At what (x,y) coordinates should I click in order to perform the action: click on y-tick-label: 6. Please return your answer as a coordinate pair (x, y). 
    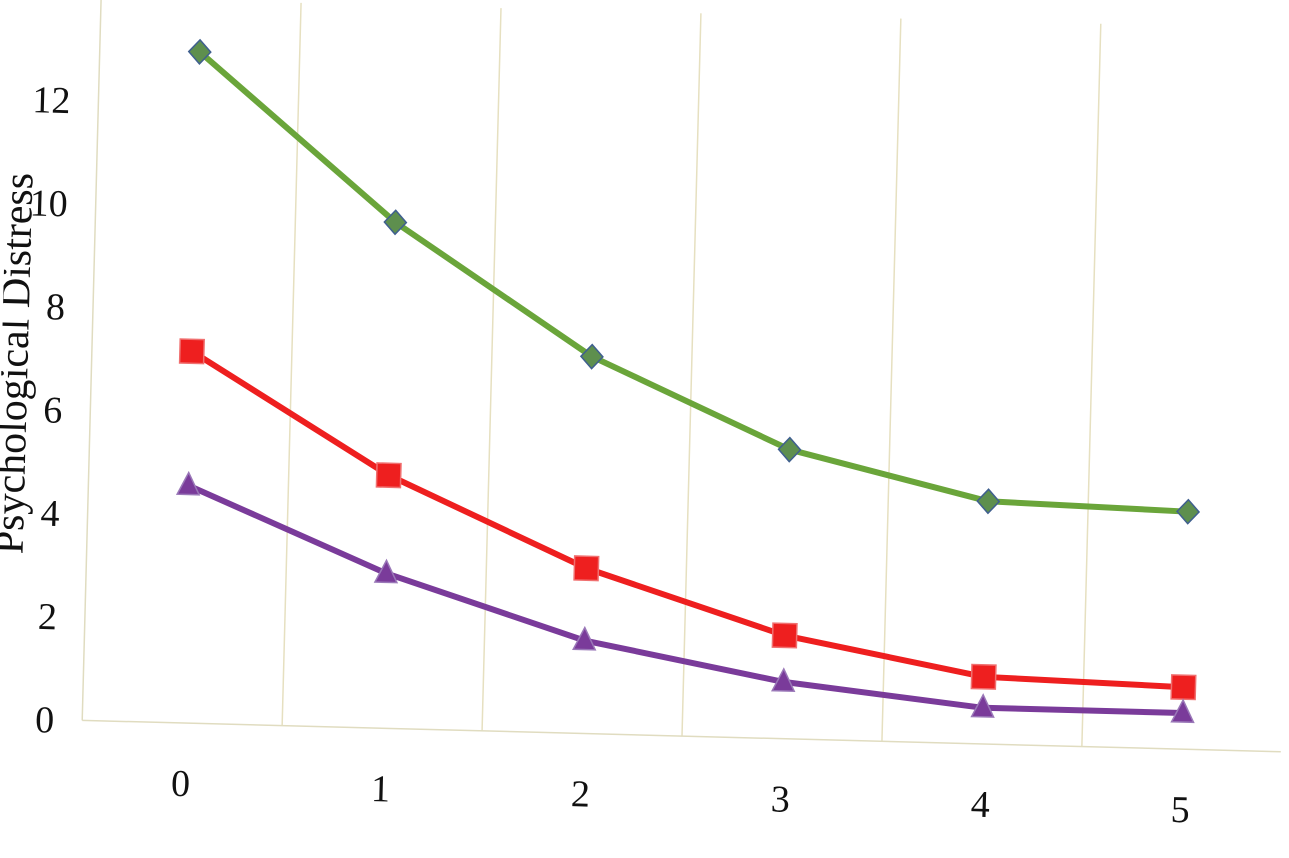
    Looking at the image, I should click on (53, 410).